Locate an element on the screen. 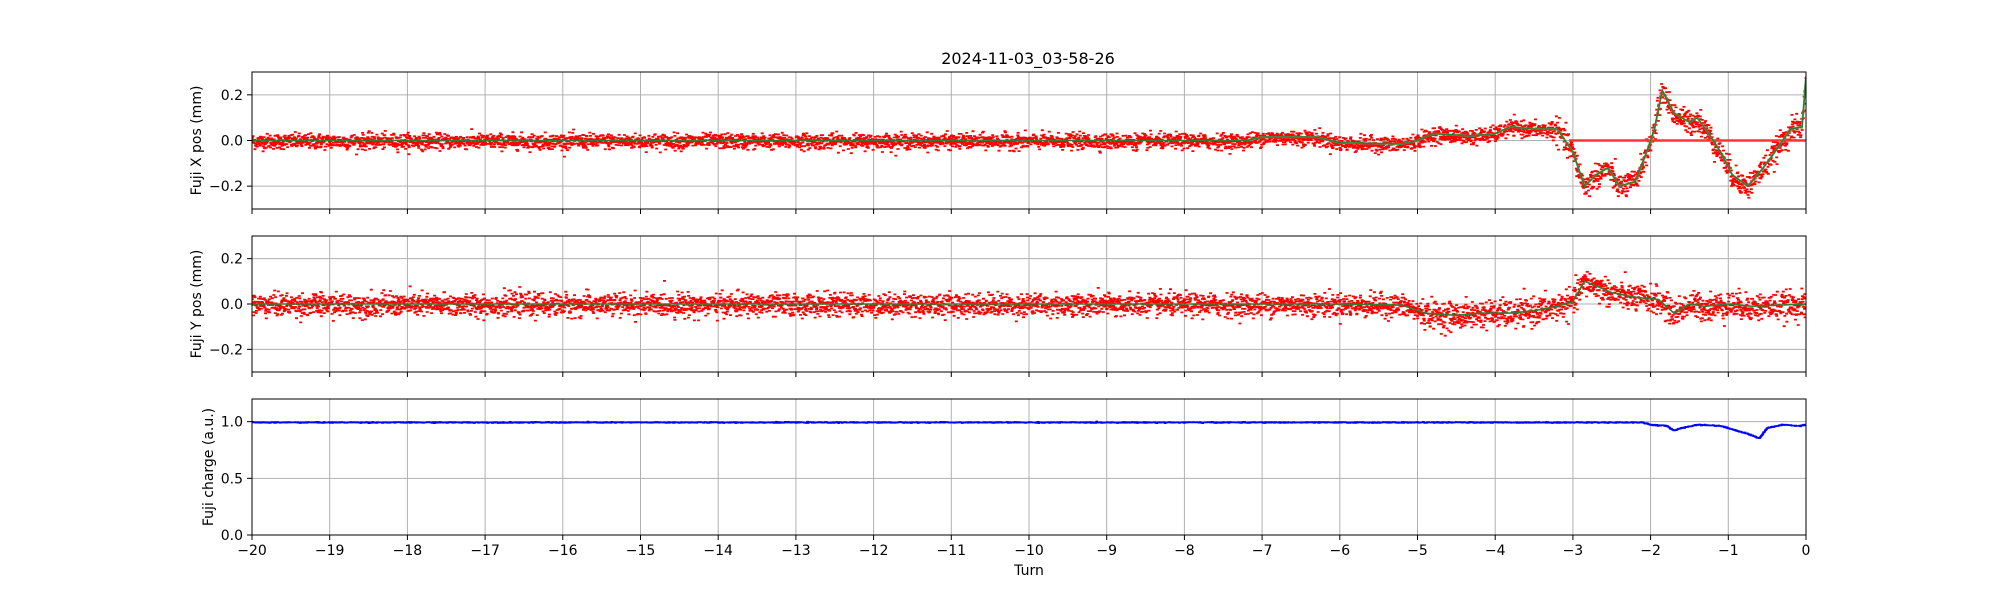  charge-xlabel: Turn is located at coordinates (1028, 571).